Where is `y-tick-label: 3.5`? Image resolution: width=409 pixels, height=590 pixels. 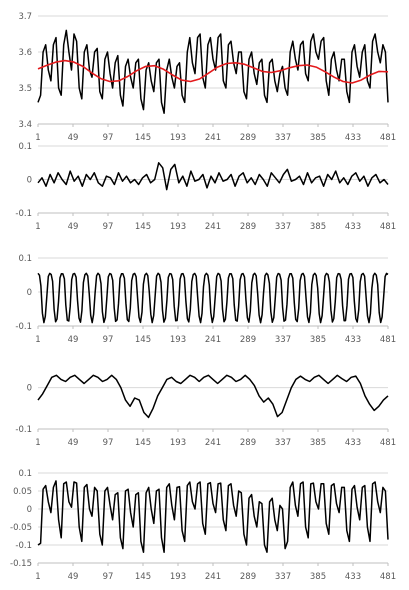
y-tick-label: 3.5 is located at coordinates (25, 89).